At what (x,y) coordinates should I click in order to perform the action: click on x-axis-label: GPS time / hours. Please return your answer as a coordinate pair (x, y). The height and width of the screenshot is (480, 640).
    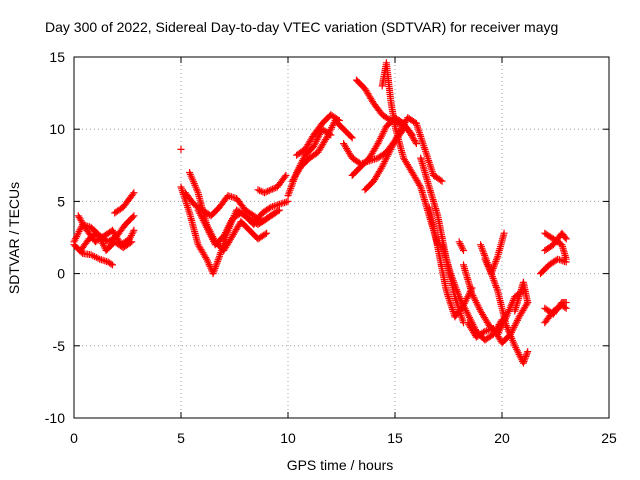
    Looking at the image, I should click on (340, 465).